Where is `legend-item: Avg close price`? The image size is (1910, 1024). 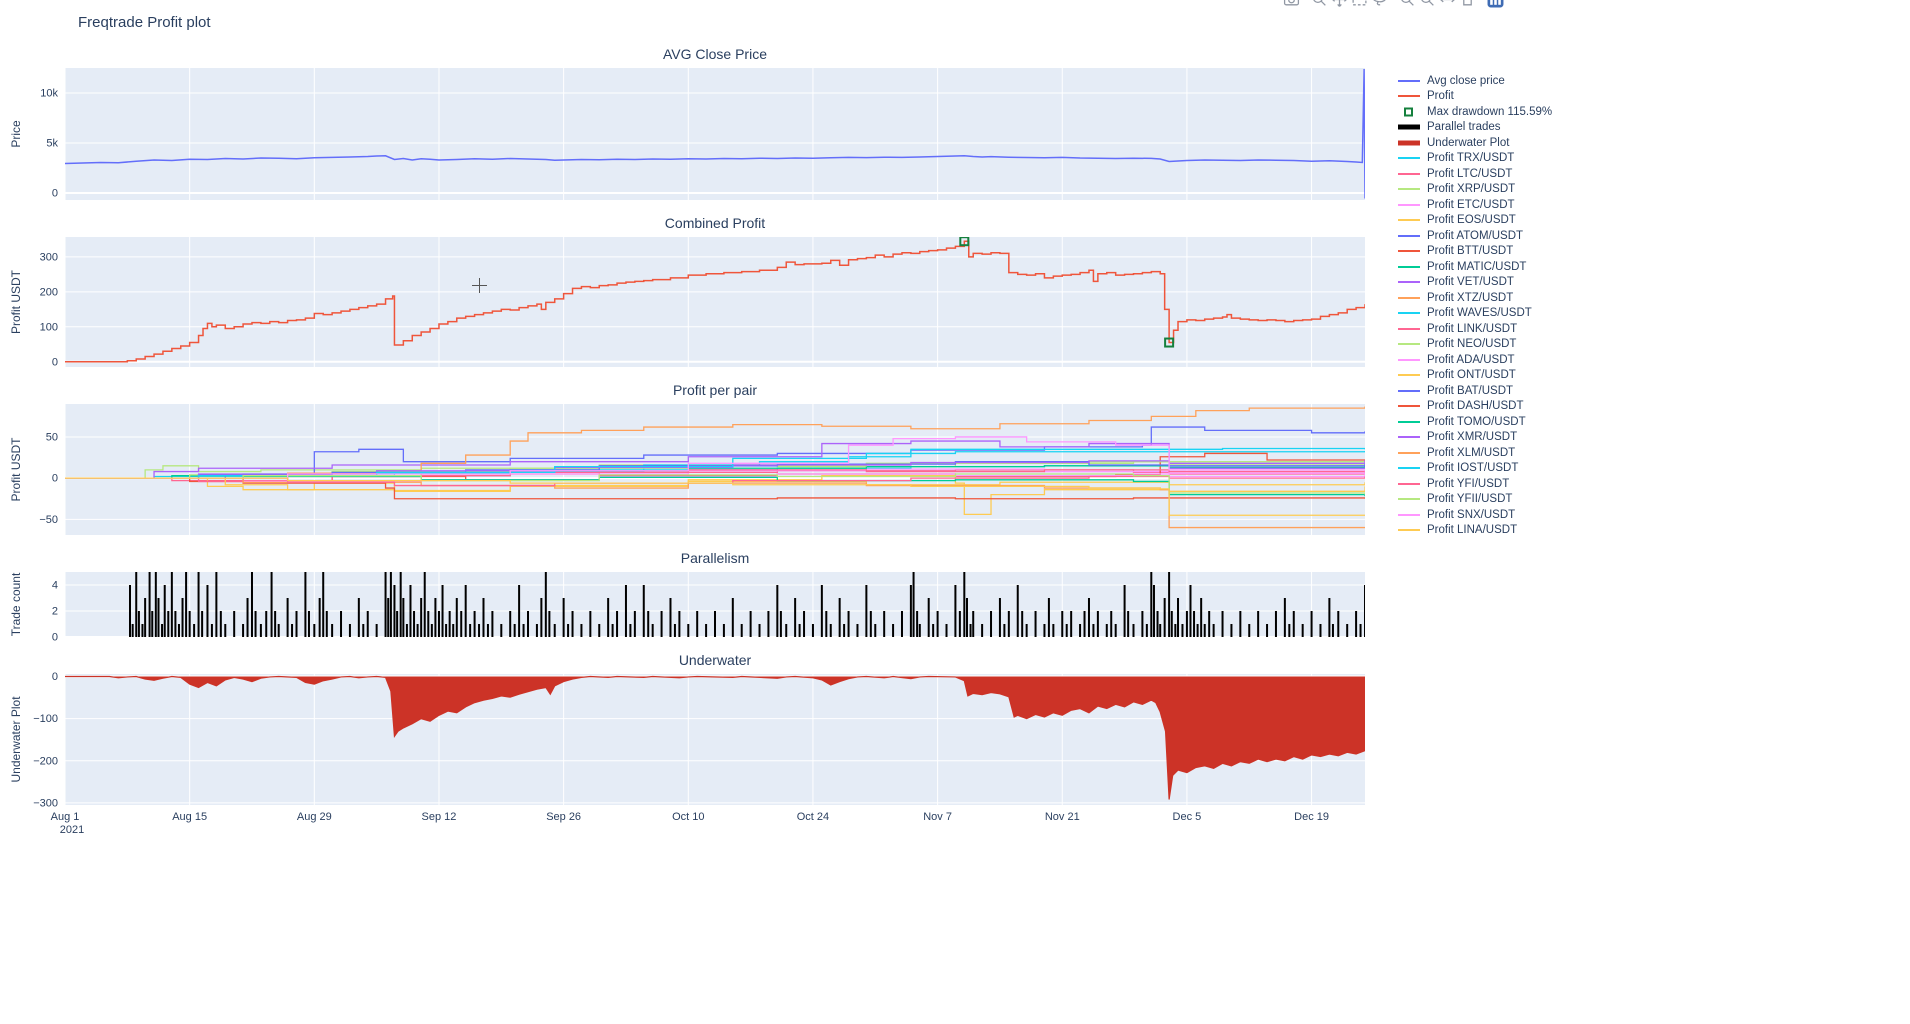 legend-item: Avg close price is located at coordinates (1474, 81).